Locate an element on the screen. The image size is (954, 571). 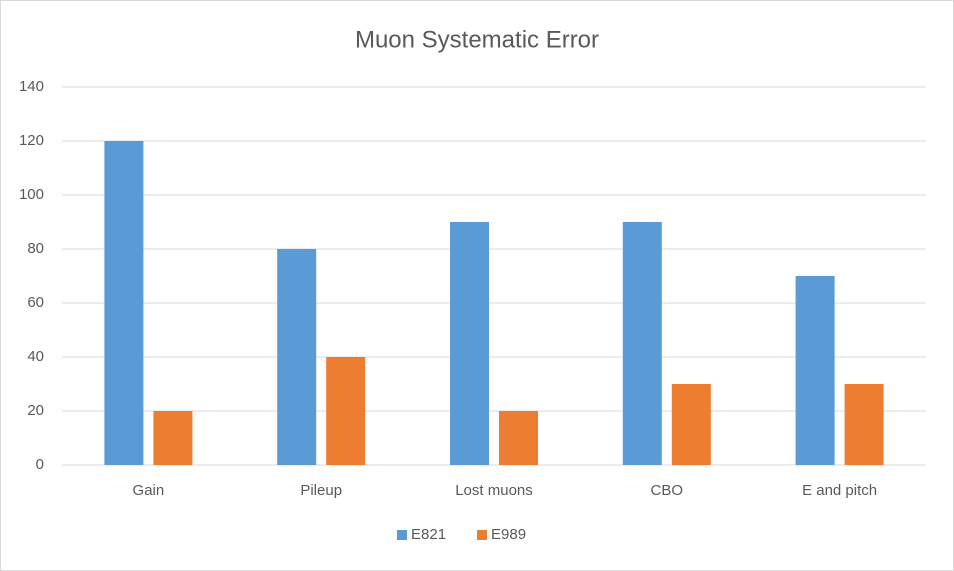
y-tick-label: 100 is located at coordinates (31, 194).